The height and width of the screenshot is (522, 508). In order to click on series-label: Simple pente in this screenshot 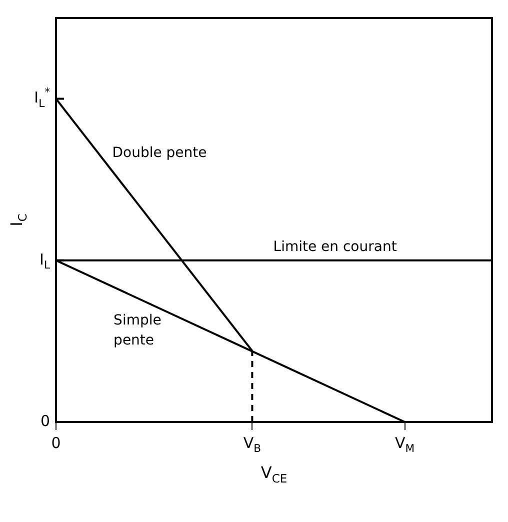, I will do `click(138, 330)`.